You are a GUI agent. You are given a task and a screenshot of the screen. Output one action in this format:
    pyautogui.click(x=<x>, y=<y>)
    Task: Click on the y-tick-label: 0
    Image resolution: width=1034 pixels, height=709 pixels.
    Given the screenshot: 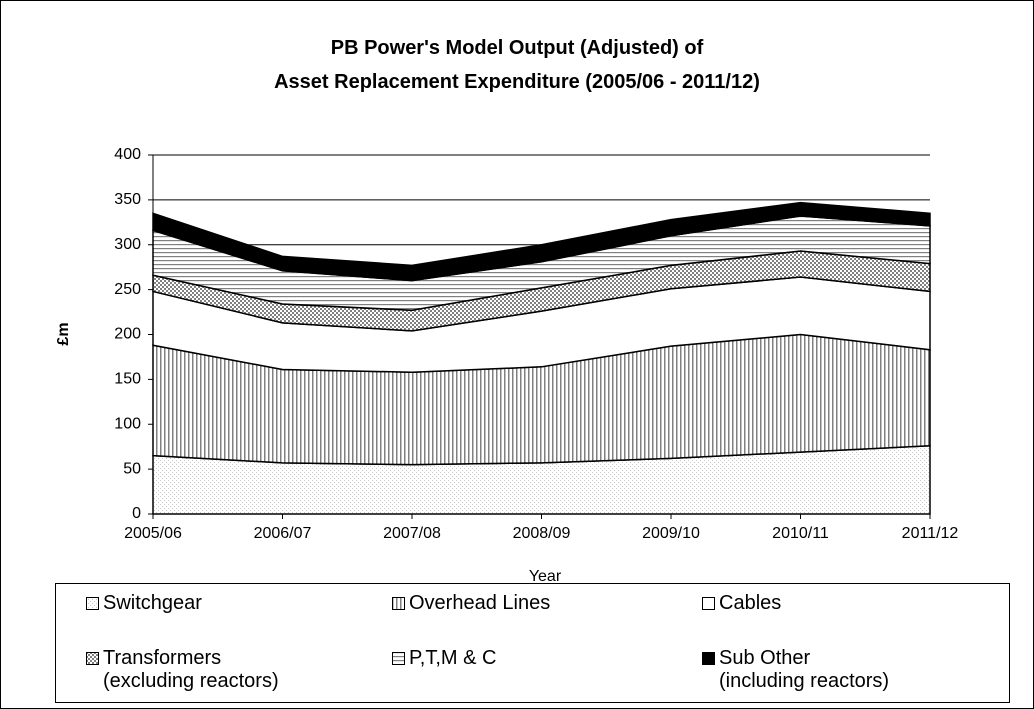 What is the action you would take?
    pyautogui.click(x=136, y=513)
    